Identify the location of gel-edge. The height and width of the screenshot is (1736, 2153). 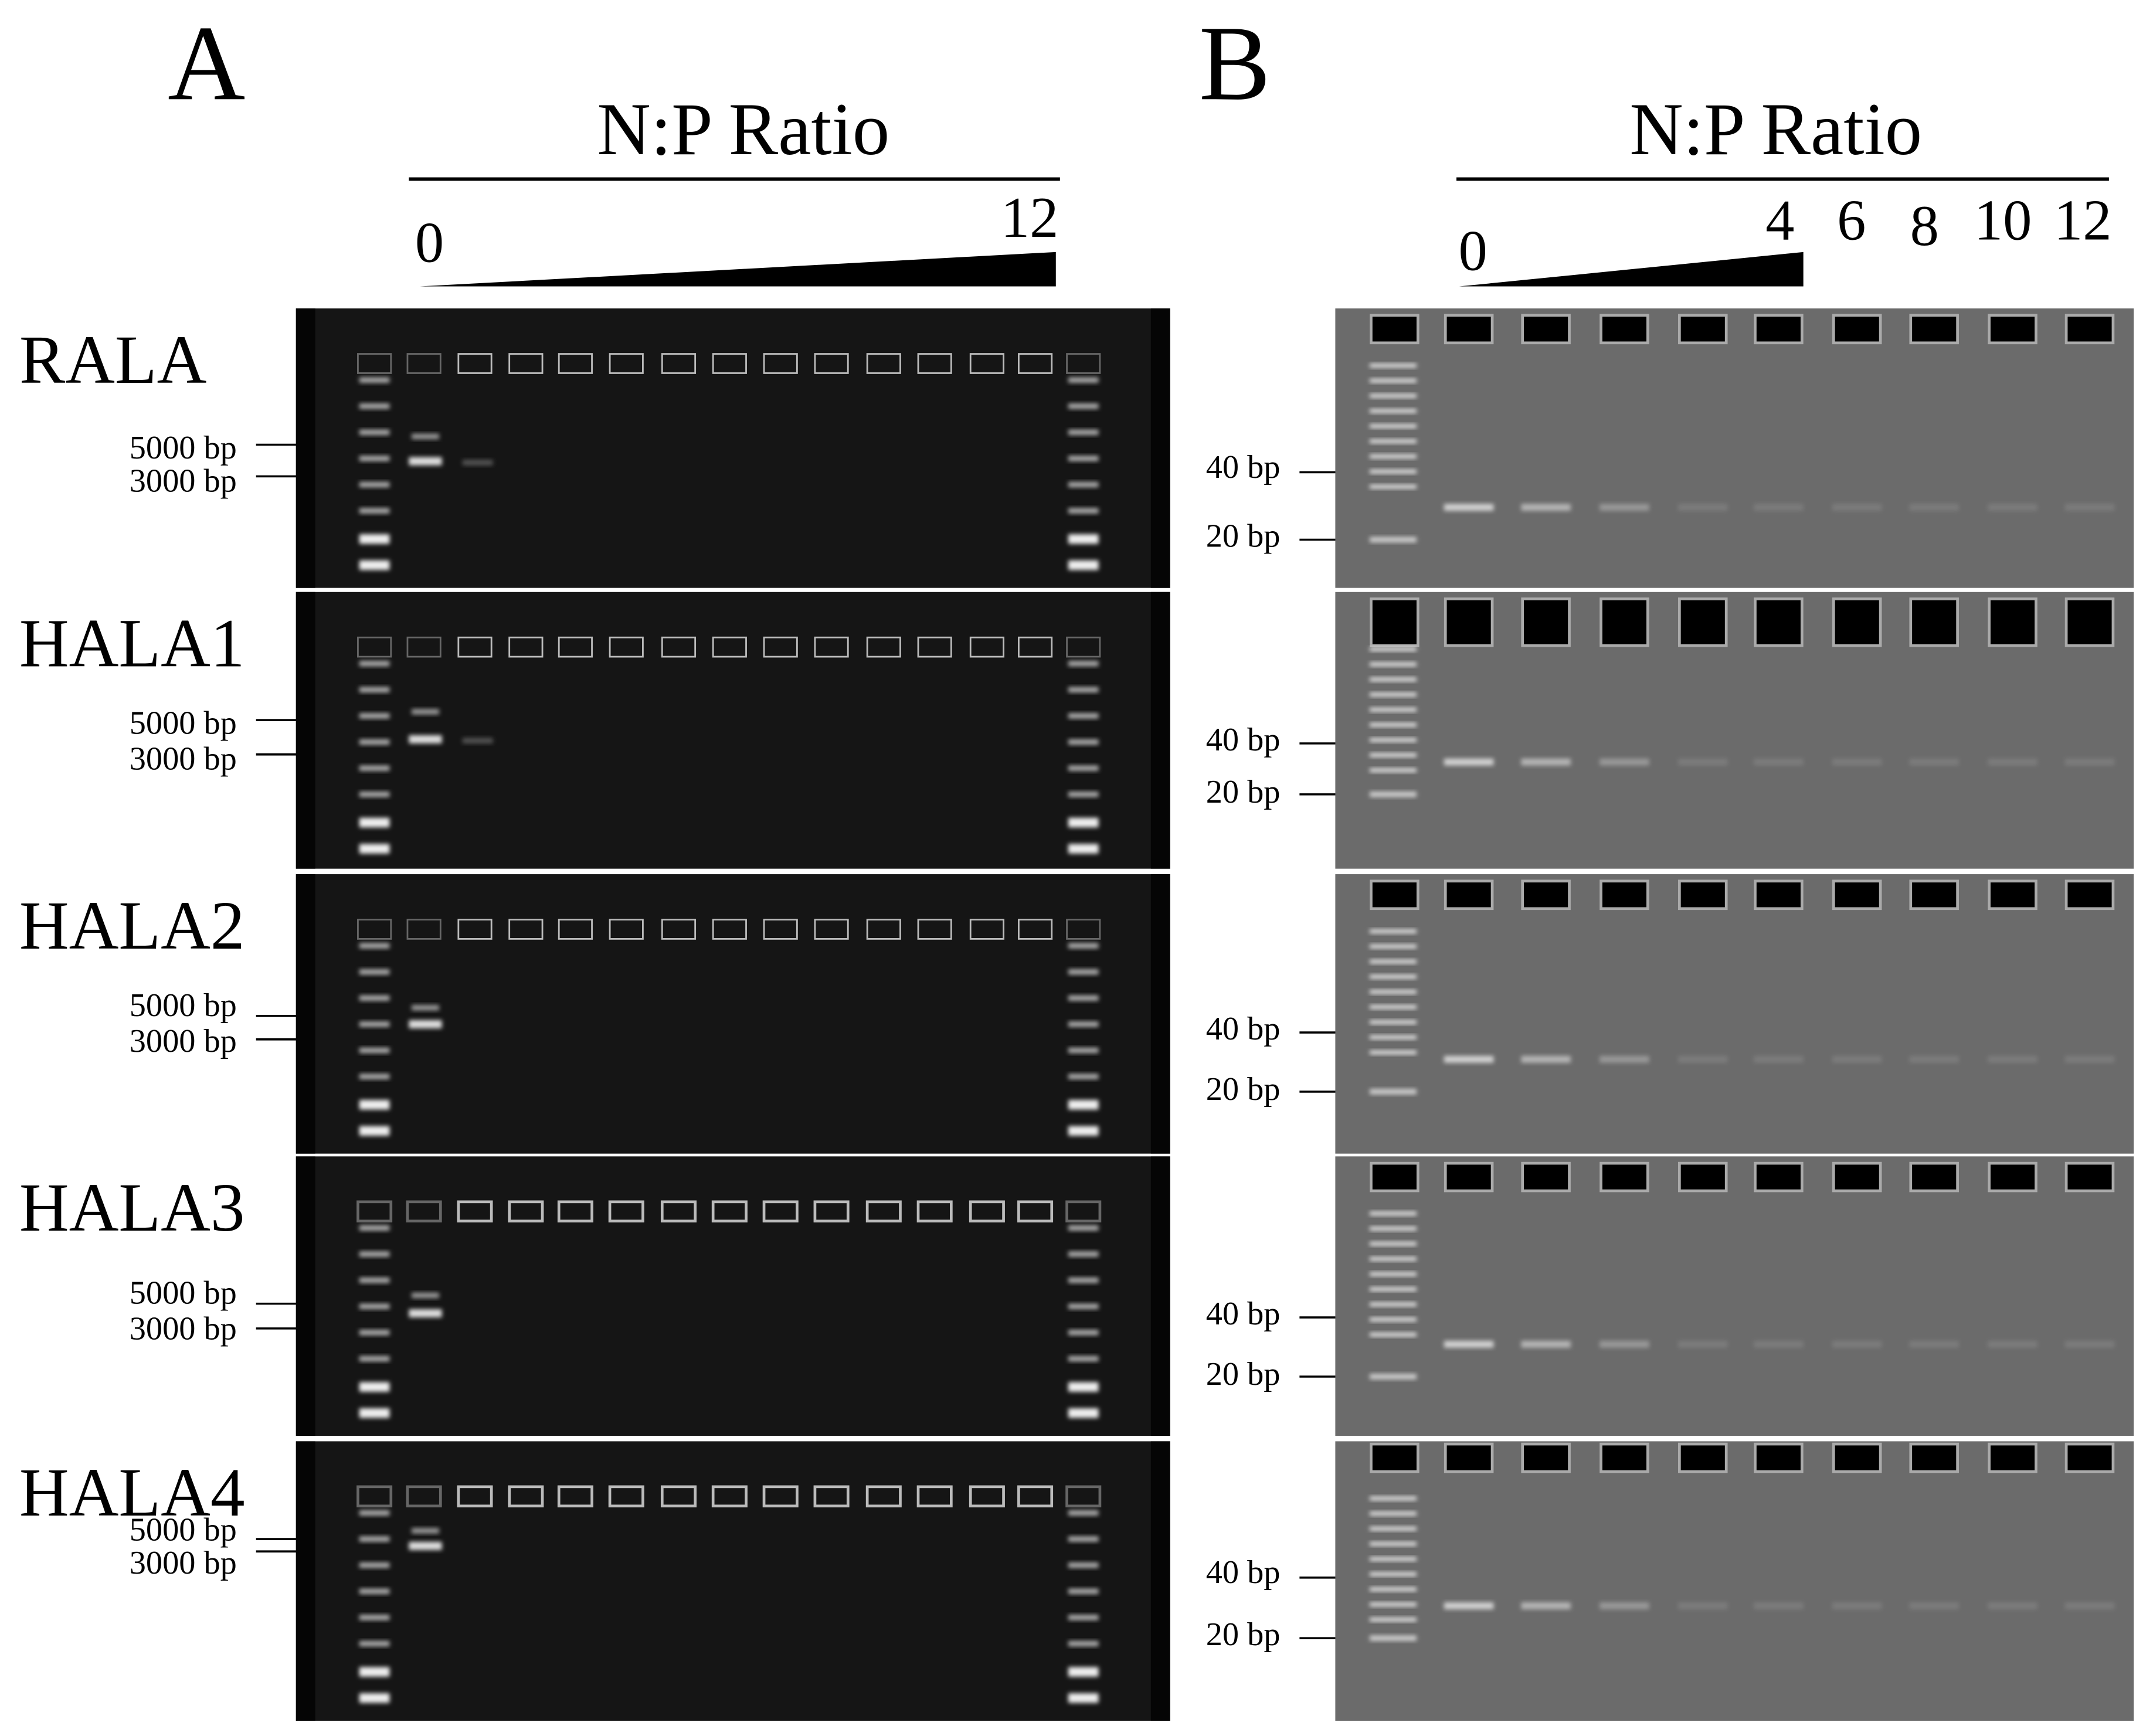
(305, 1014).